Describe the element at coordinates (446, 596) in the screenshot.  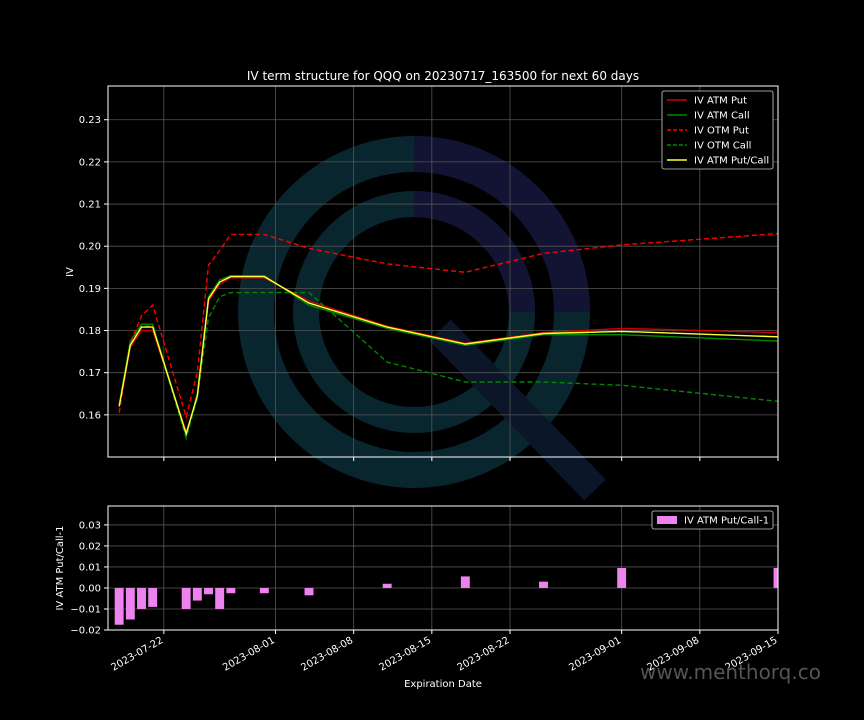
I see `bottom-bars` at that location.